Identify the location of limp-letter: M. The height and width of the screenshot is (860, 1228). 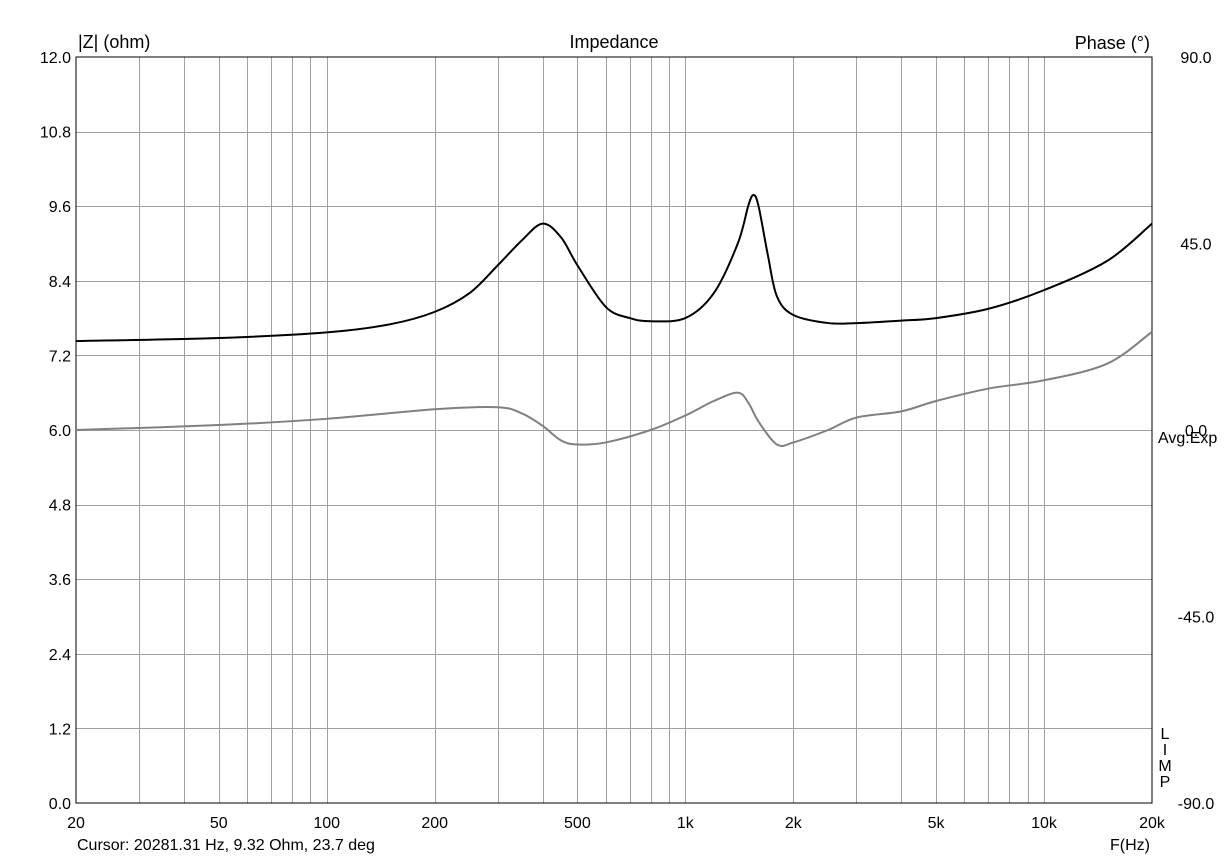
(1165, 766).